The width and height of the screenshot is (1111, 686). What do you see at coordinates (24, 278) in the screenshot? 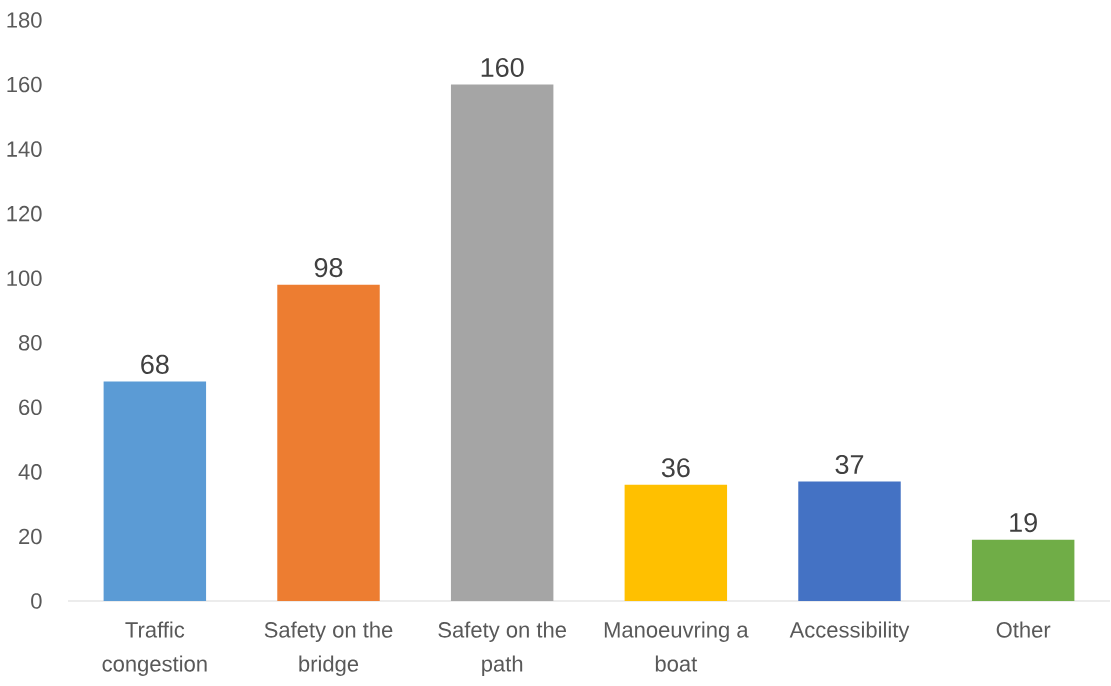
I see `y-tick-label: 100` at bounding box center [24, 278].